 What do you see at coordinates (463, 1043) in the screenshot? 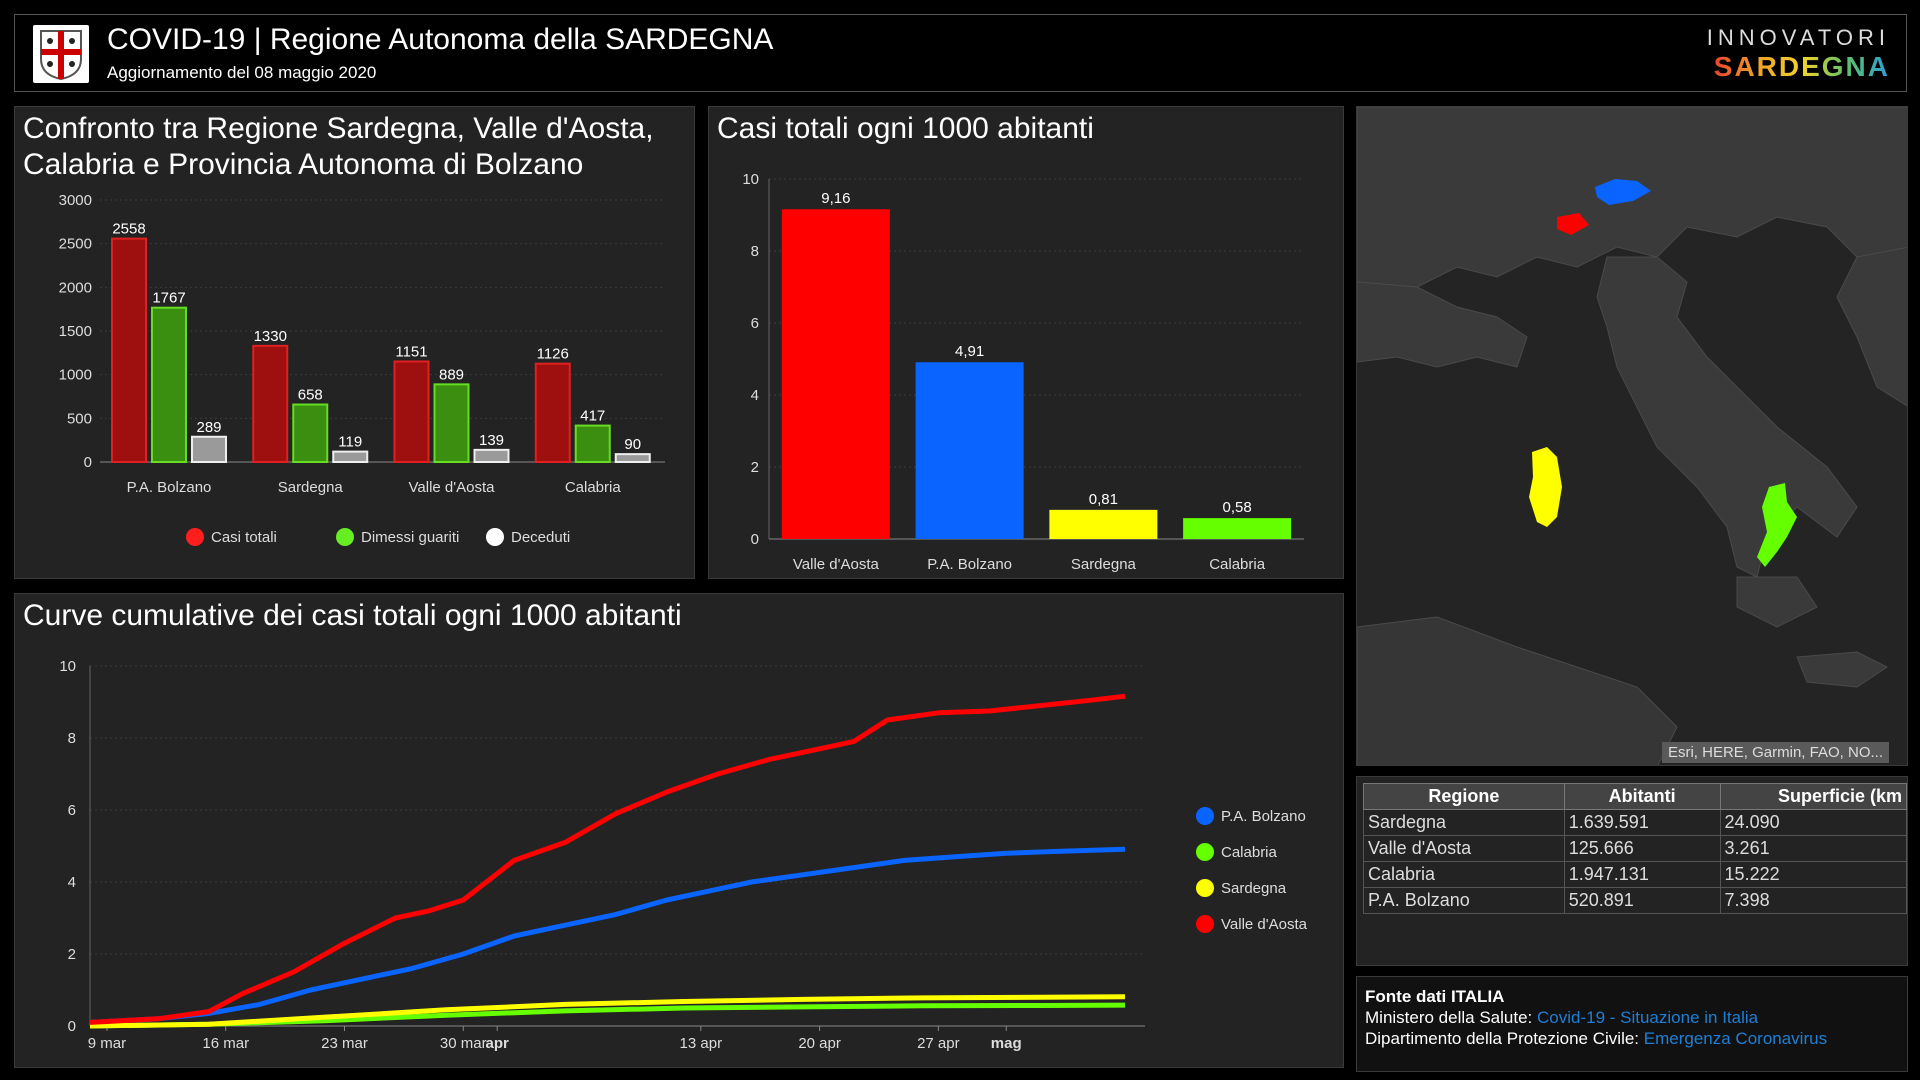
I see `x-tick-label: 30 mar` at bounding box center [463, 1043].